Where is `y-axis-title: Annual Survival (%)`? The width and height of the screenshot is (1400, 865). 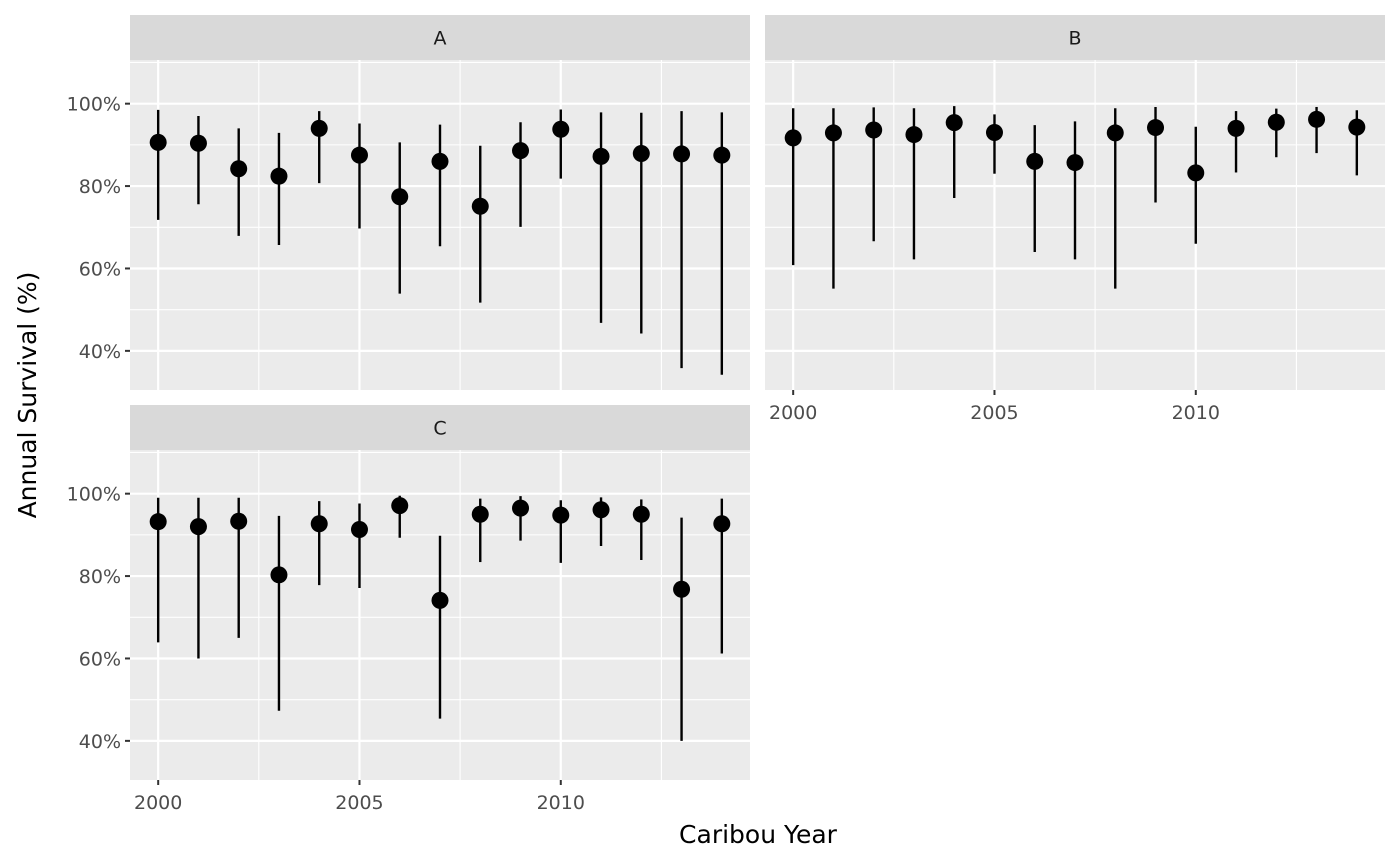 y-axis-title: Annual Survival (%) is located at coordinates (27, 395).